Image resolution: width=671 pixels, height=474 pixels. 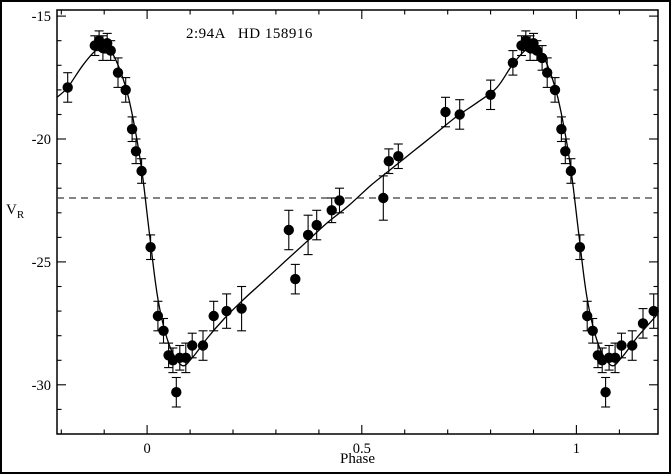 I want to click on svg-text: -25, so click(x=41, y=263).